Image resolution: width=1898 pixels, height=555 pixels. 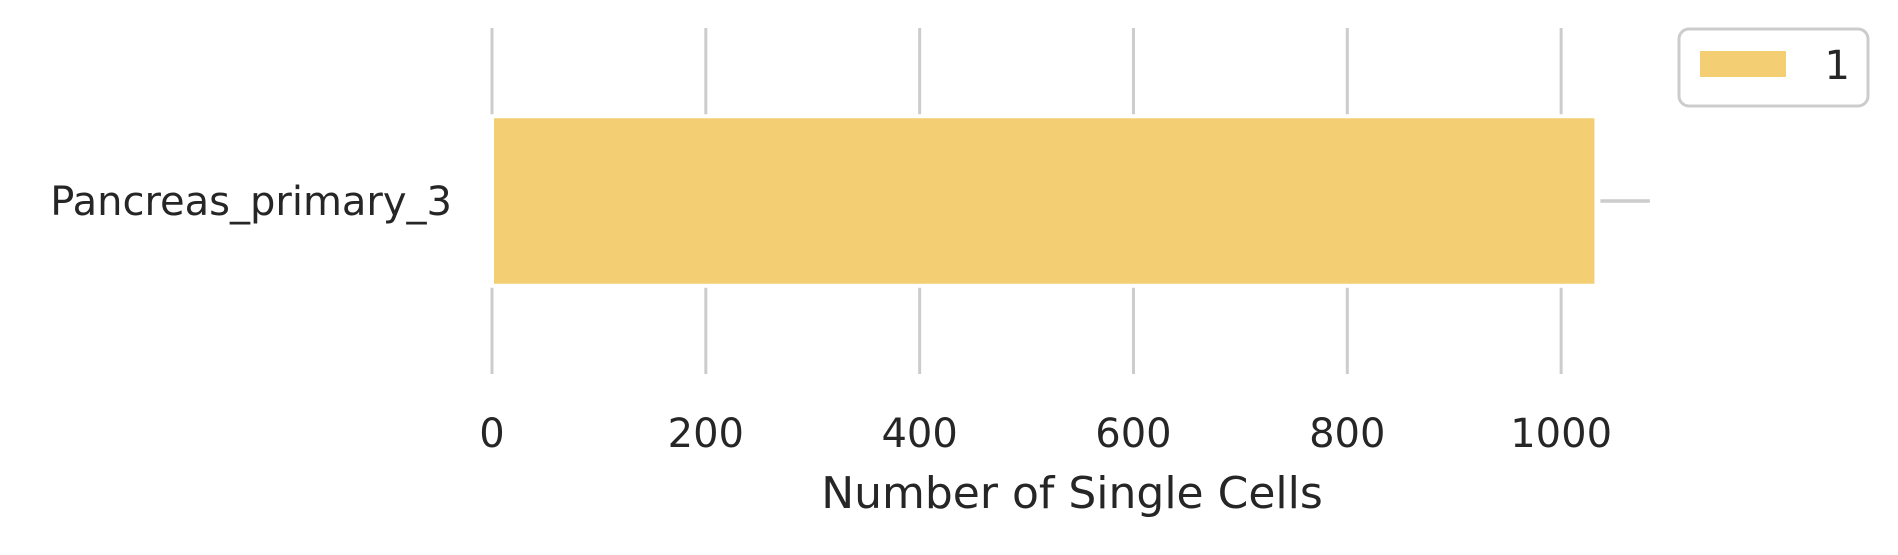 What do you see at coordinates (706, 434) in the screenshot?
I see `x-tick-label-1: 200` at bounding box center [706, 434].